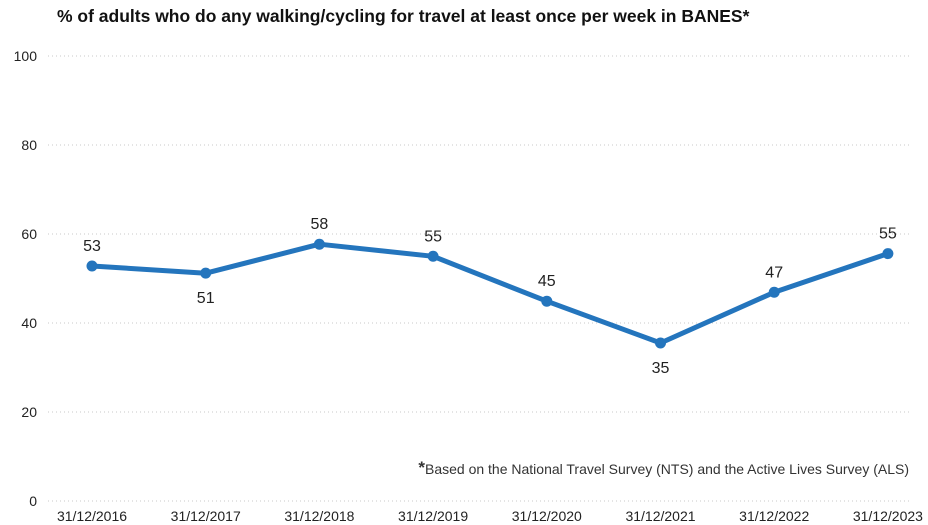 This screenshot has width=928, height=525. What do you see at coordinates (206, 516) in the screenshot?
I see `x-tick-label-2: 31/12/2017` at bounding box center [206, 516].